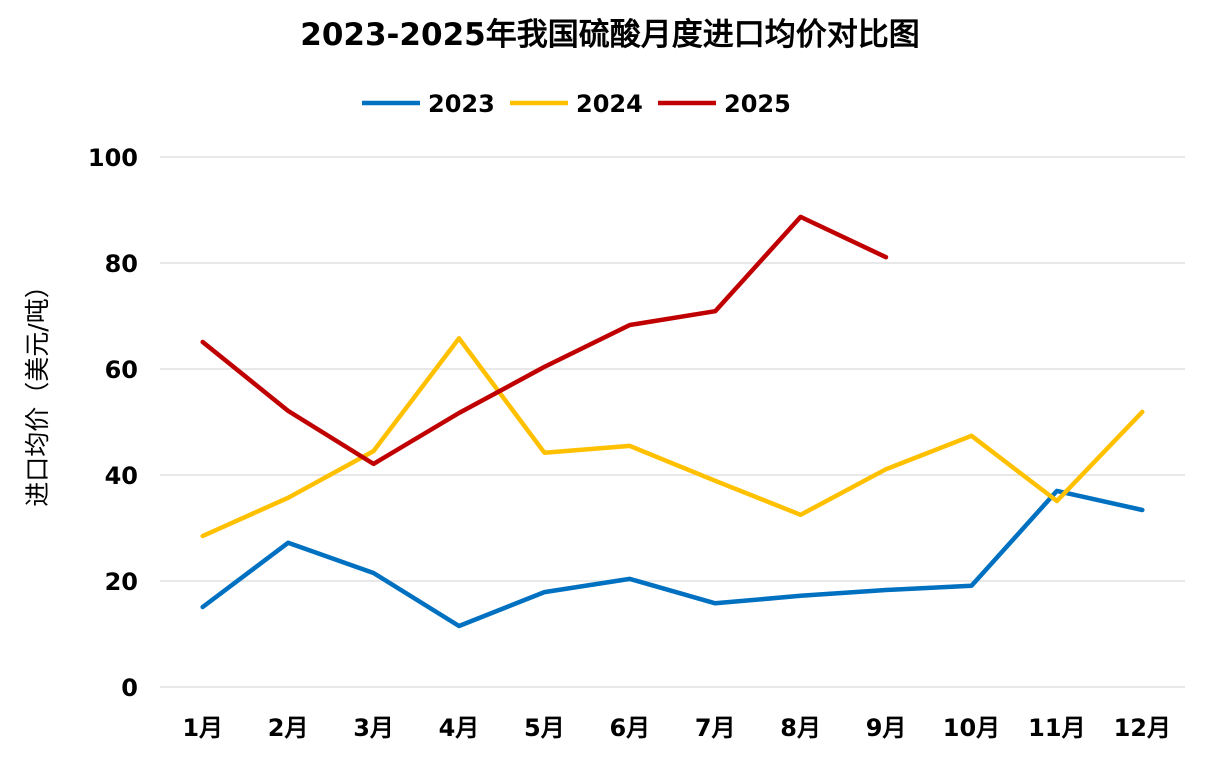  Describe the element at coordinates (544, 728) in the screenshot. I see `x-tick-label: 5月` at that location.